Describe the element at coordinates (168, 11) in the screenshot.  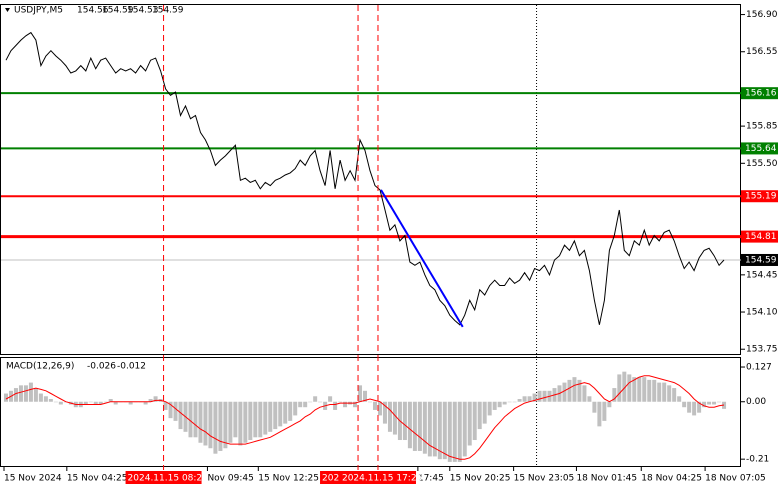
I see `ohlc-value: 154.59` at that location.